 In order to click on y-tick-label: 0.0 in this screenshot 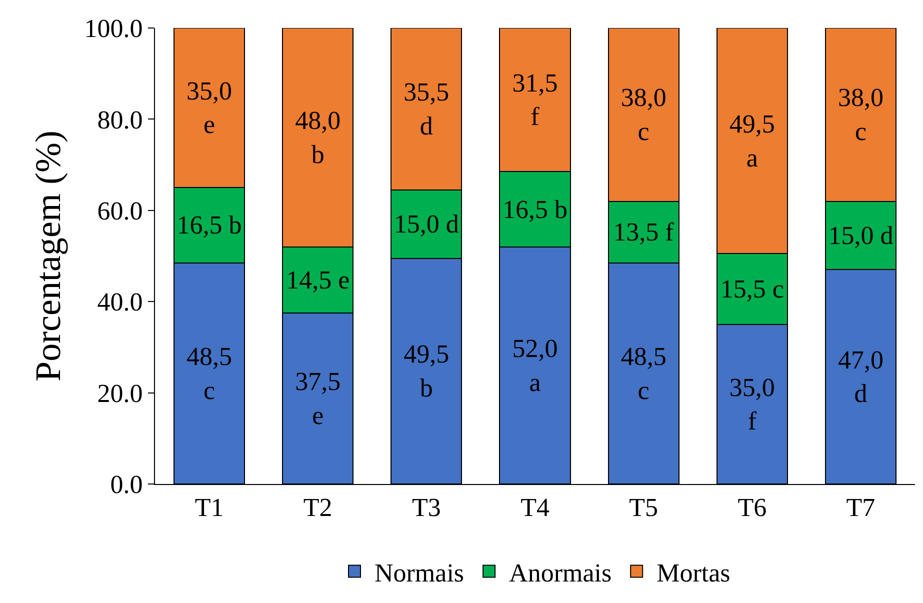, I will do `click(126, 485)`.